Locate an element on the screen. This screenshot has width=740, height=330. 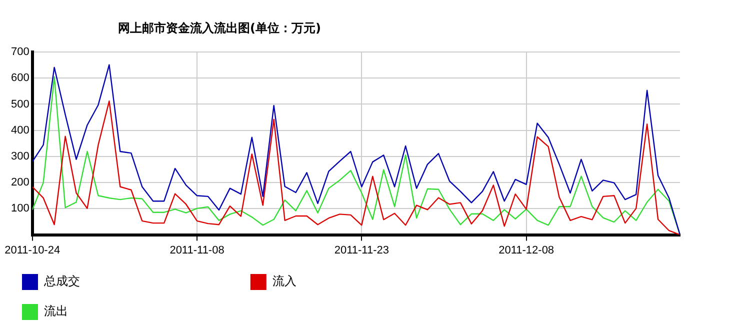
y-tick-label: 400 is located at coordinates (20, 130).